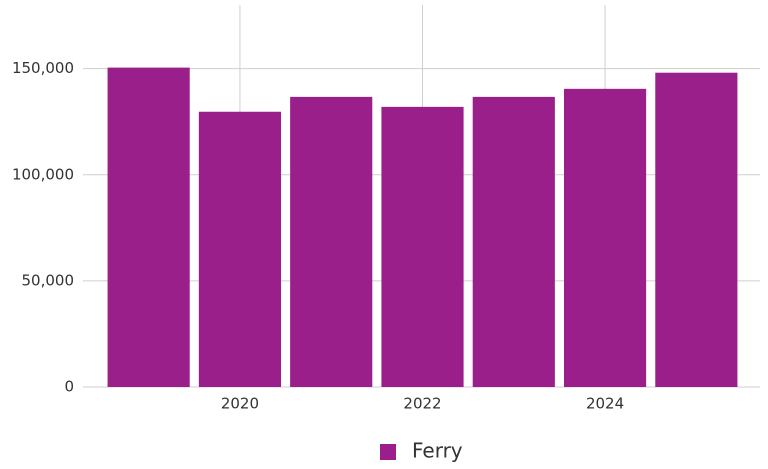 Image resolution: width=768 pixels, height=469 pixels. What do you see at coordinates (240, 404) in the screenshot?
I see `x-tick-label: 2020` at bounding box center [240, 404].